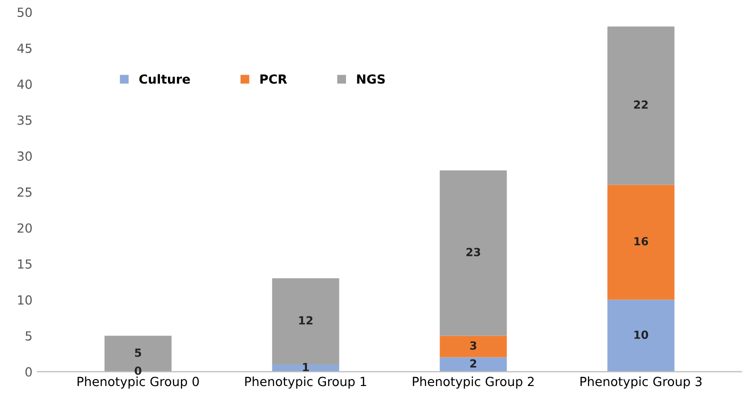 The height and width of the screenshot is (404, 749). Describe the element at coordinates (25, 300) in the screenshot. I see `y-tick-label: 10` at that location.